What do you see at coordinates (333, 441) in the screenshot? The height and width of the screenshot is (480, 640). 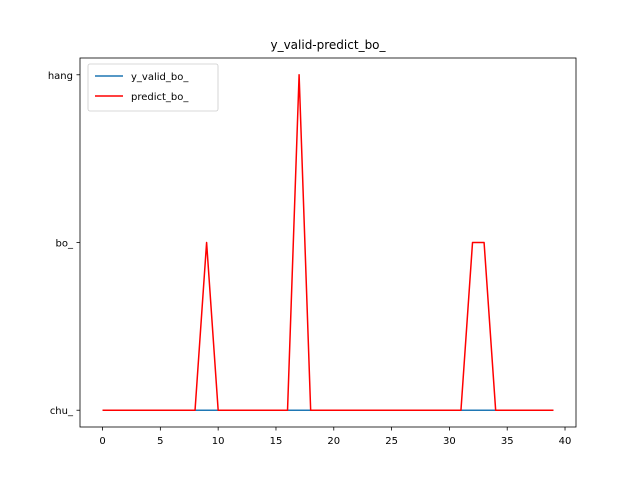 I see `x-tick-label: 20` at bounding box center [333, 441].